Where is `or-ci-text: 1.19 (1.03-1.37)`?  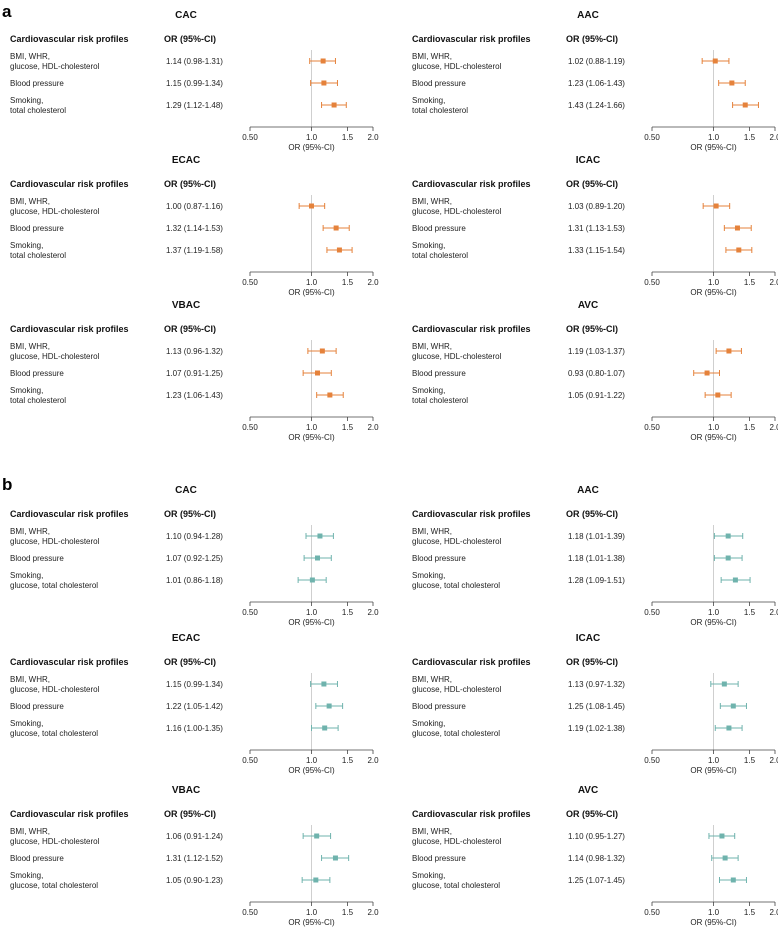 or-ci-text: 1.19 (1.03-1.37) is located at coordinates (596, 351).